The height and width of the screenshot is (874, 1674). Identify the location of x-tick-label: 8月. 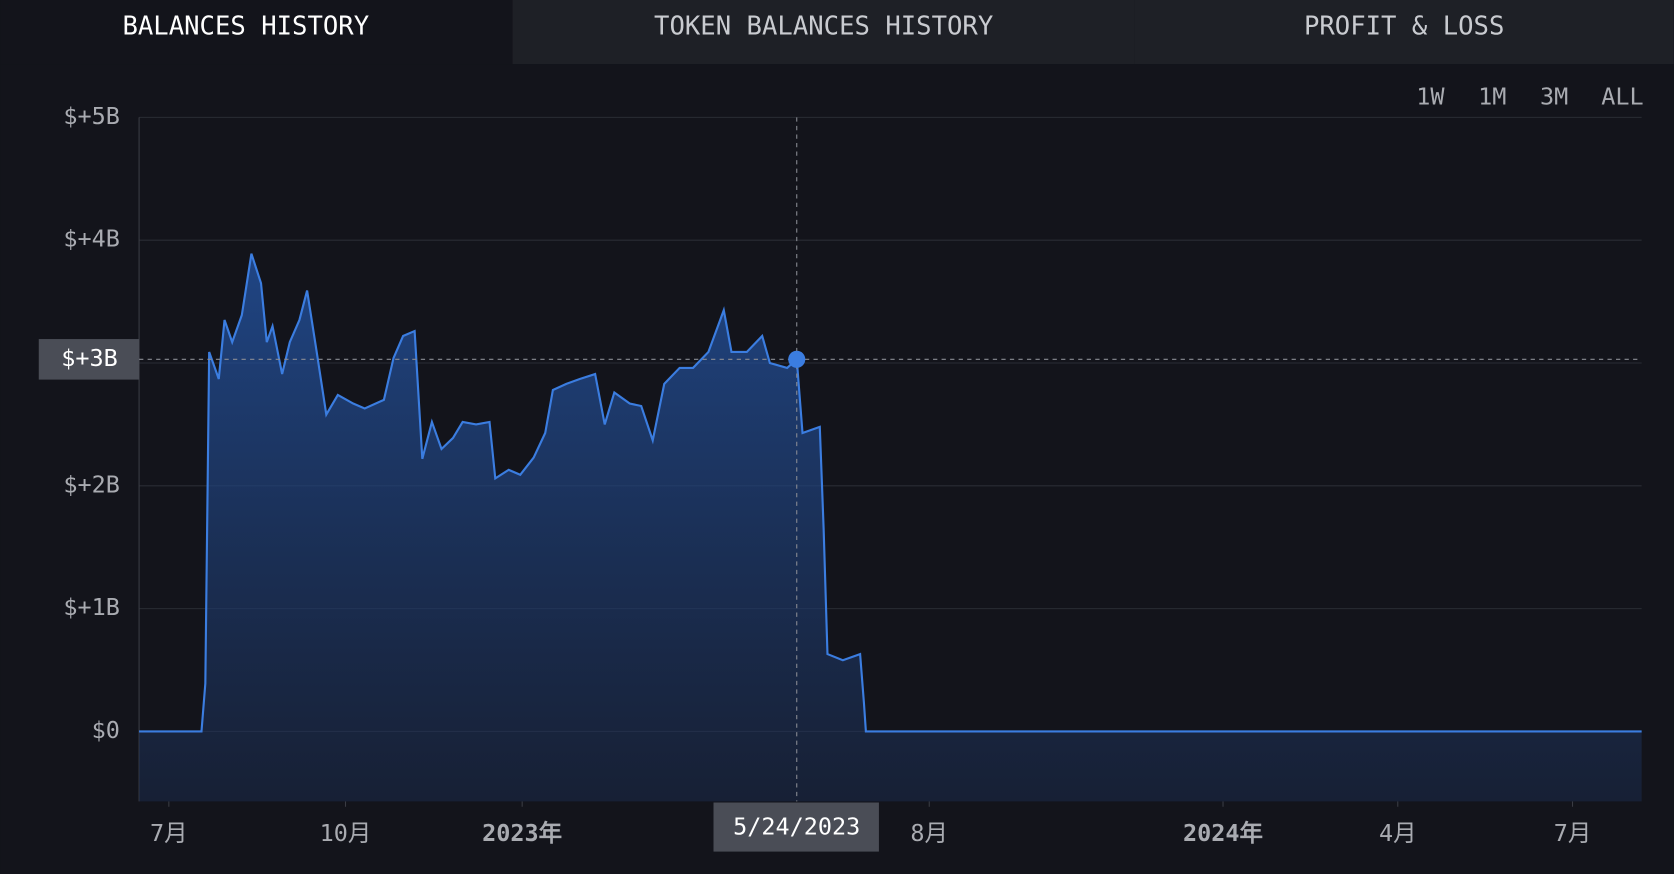
(929, 833).